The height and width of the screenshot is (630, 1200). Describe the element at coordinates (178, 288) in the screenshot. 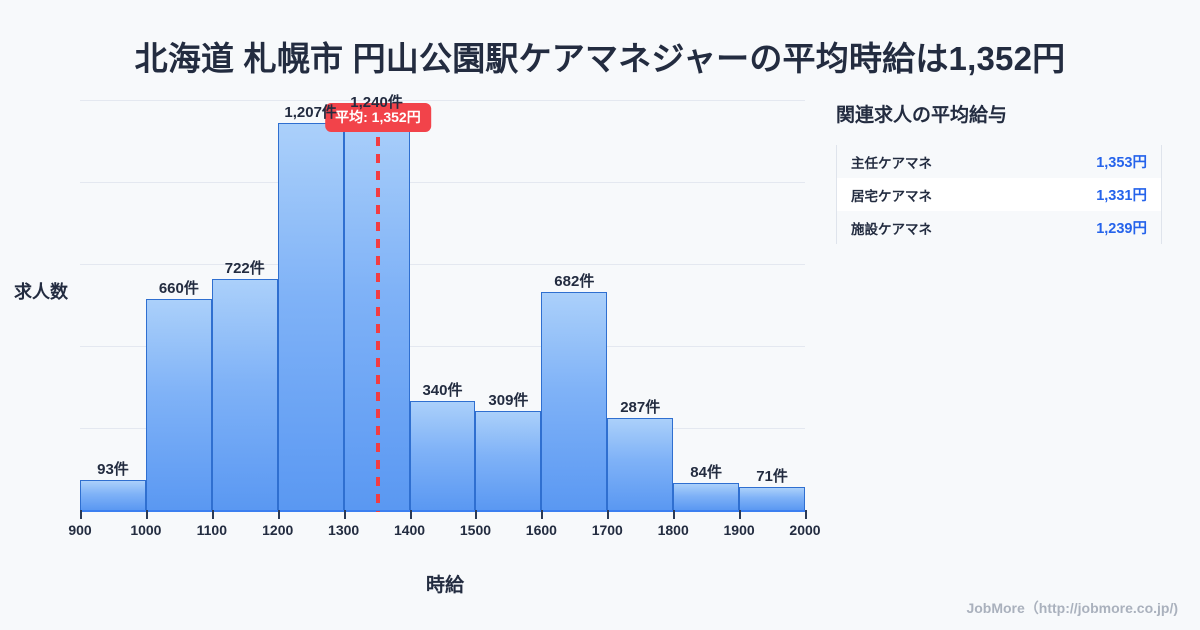

I see `bar-value-label: 660件` at that location.